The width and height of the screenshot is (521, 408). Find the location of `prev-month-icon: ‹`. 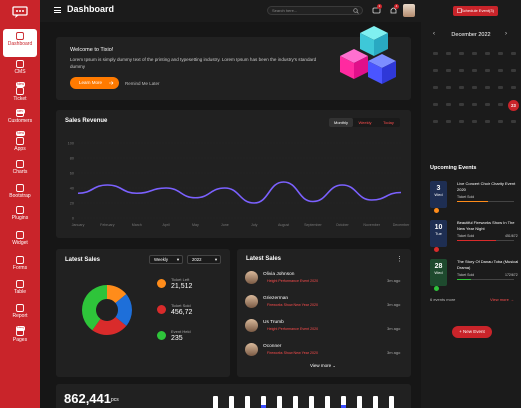

prev-month-icon: ‹ is located at coordinates (434, 34).